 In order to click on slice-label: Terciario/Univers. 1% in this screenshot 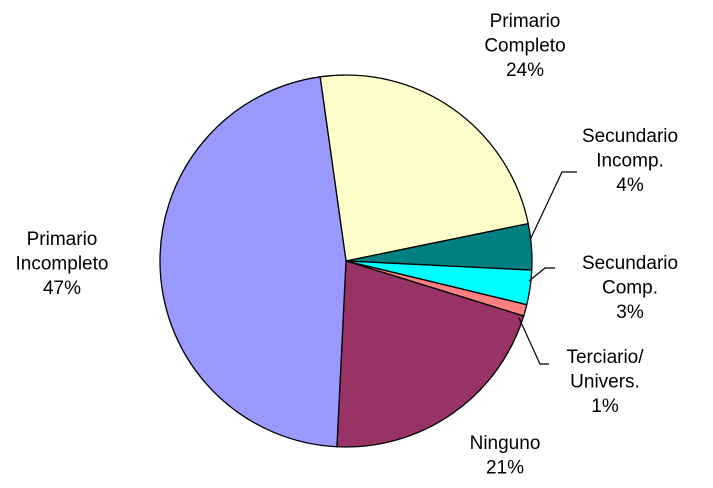, I will do `click(605, 382)`.